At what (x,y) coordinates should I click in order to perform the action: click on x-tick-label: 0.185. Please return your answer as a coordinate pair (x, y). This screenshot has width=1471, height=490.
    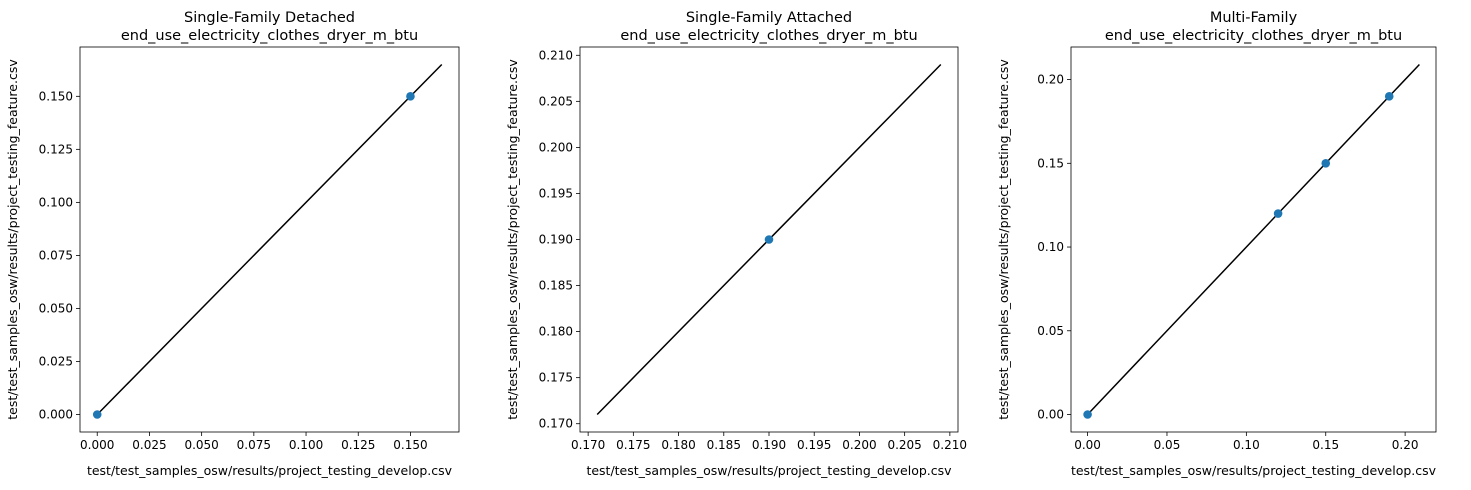
    Looking at the image, I should click on (724, 445).